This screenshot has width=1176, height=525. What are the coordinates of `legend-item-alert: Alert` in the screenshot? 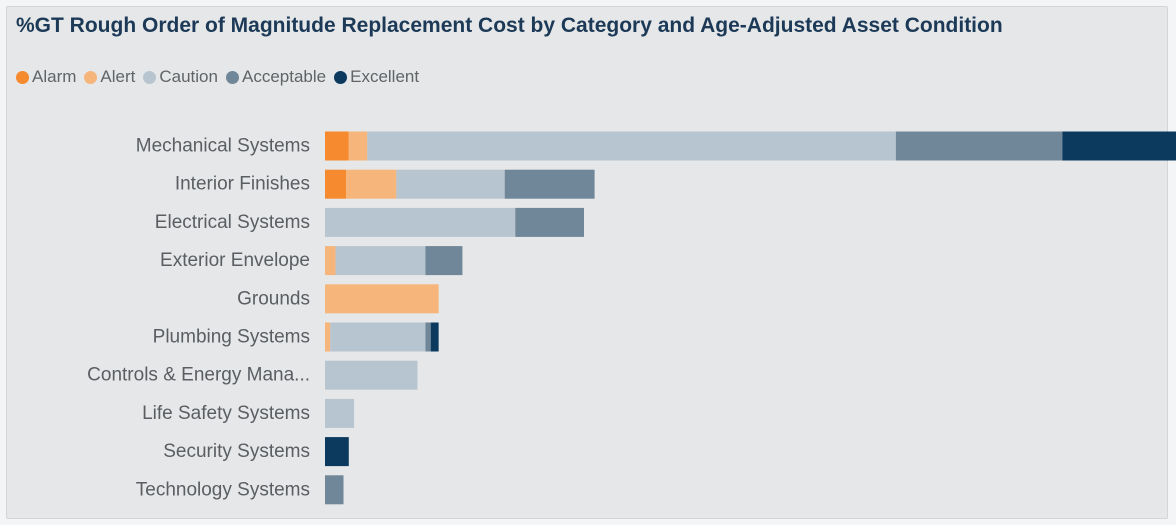 It's located at (109, 77).